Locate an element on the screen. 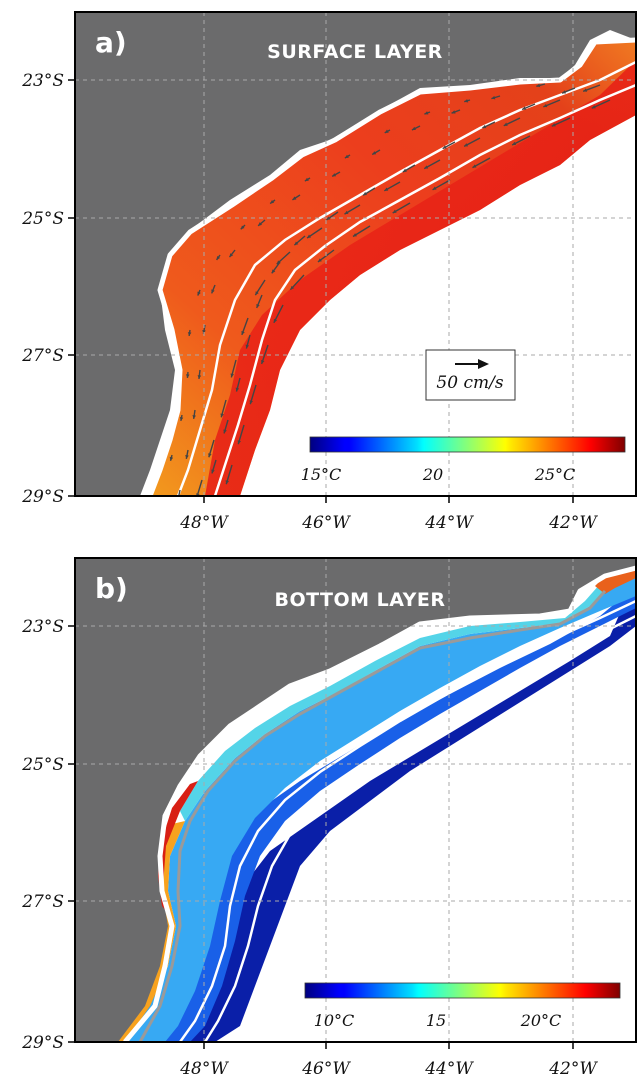 This screenshot has height=1086, width=638. colorbar-tick-label: 25°C is located at coordinates (555, 474).